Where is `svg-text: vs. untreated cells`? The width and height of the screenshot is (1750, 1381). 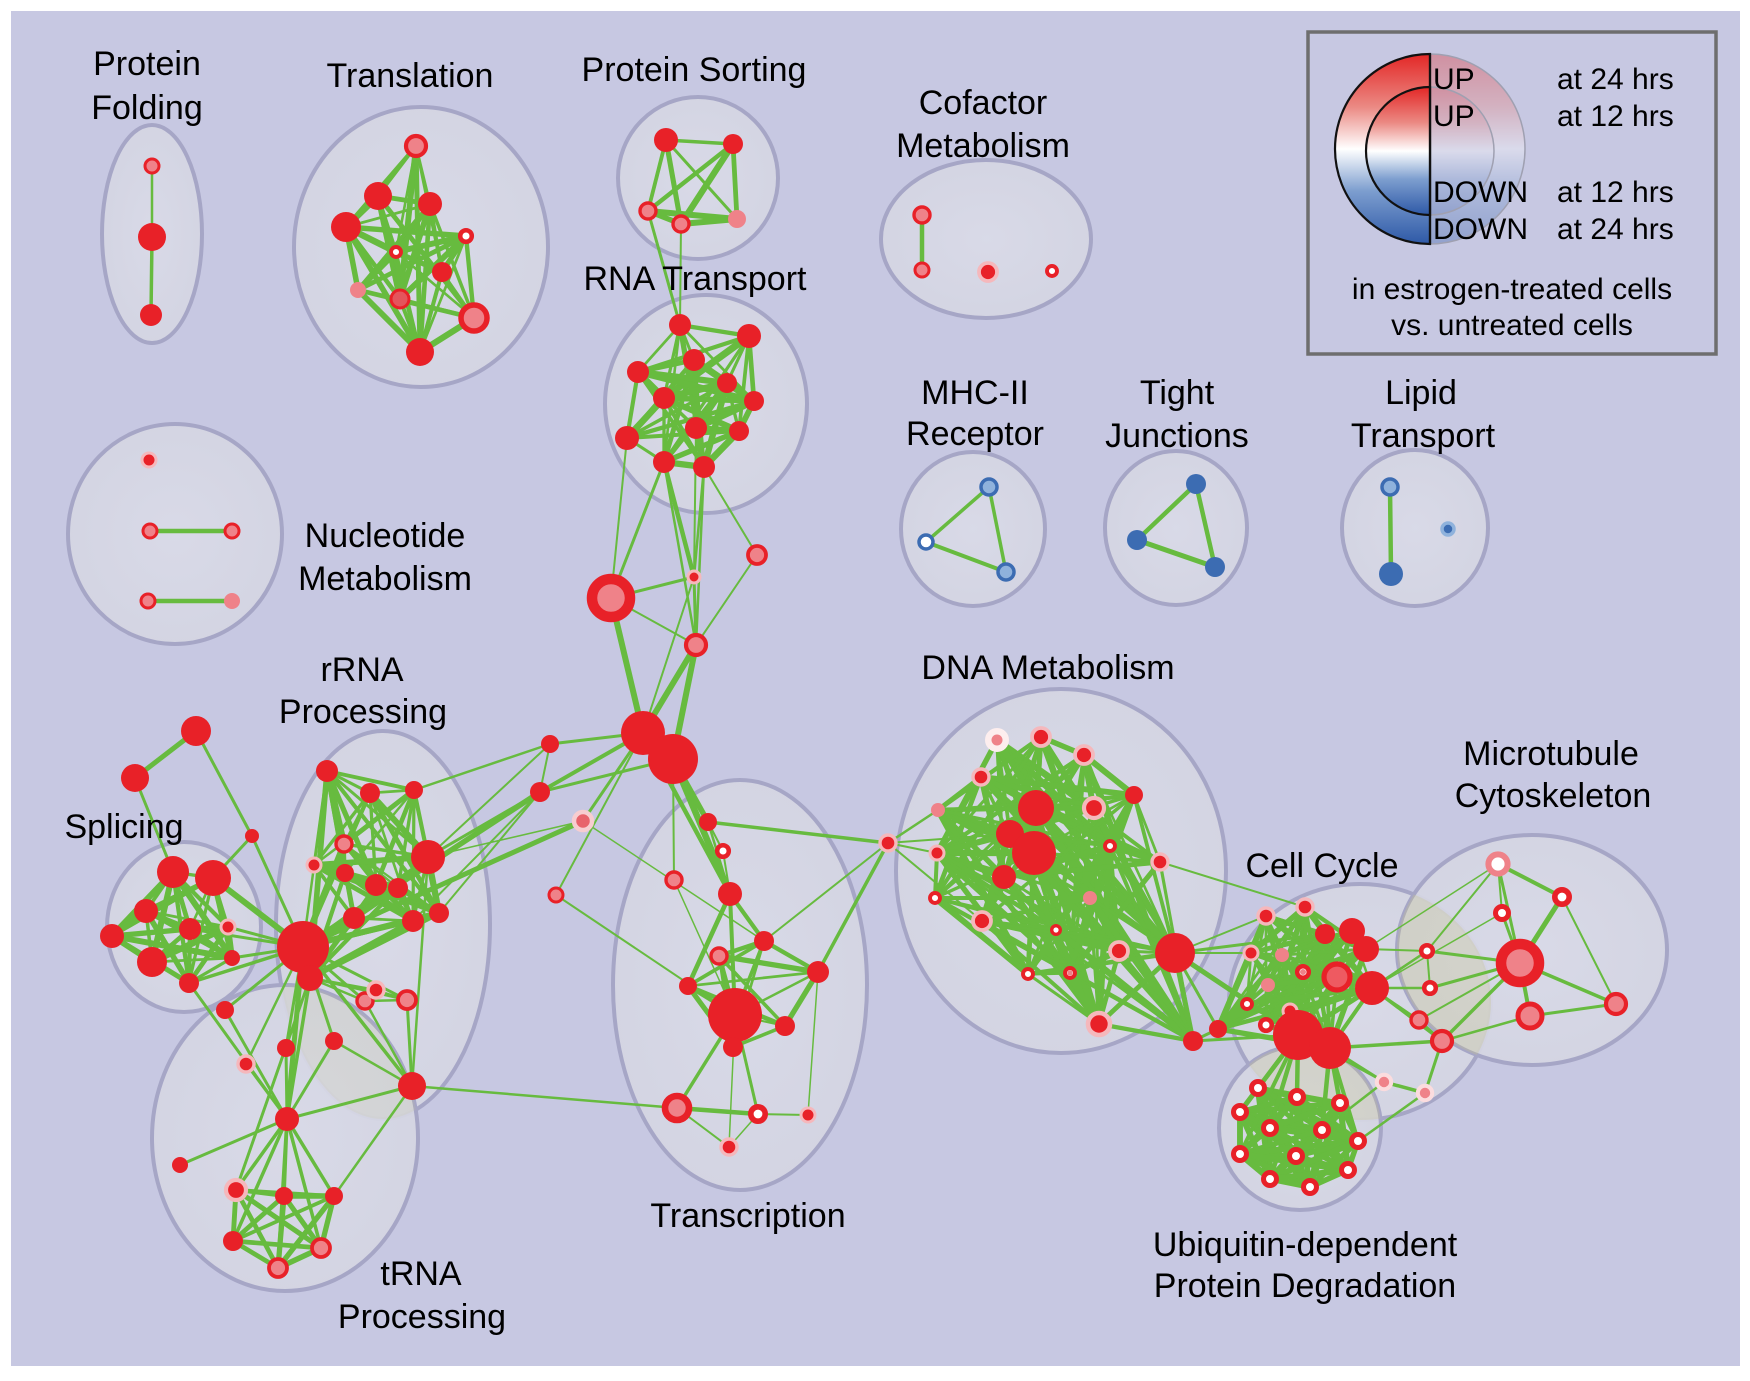
svg-text: vs. untreated cells is located at coordinates (1512, 325).